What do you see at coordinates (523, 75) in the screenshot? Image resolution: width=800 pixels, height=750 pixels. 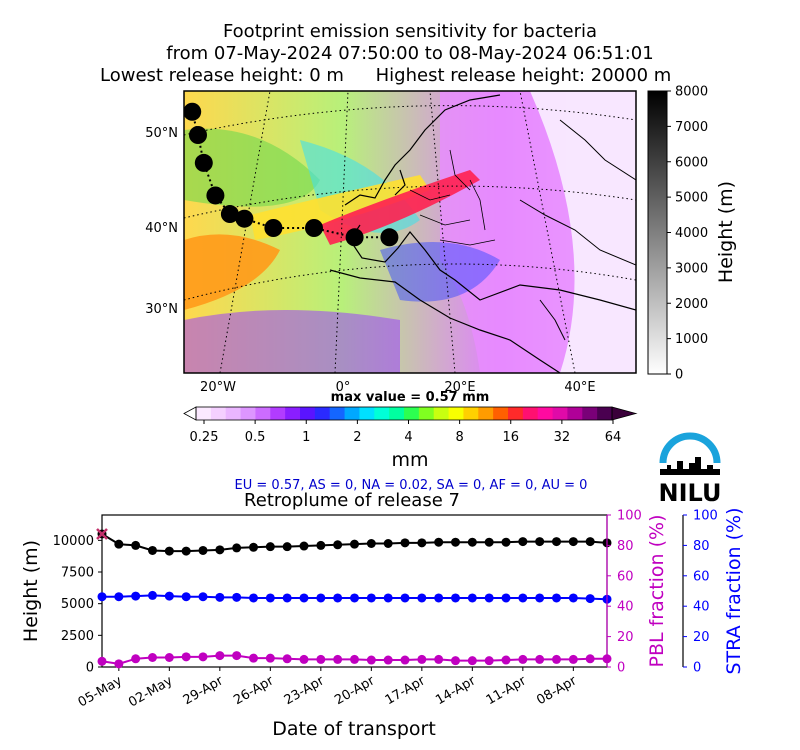 I see `highest-release-height: Highest release height: 20000 m` at bounding box center [523, 75].